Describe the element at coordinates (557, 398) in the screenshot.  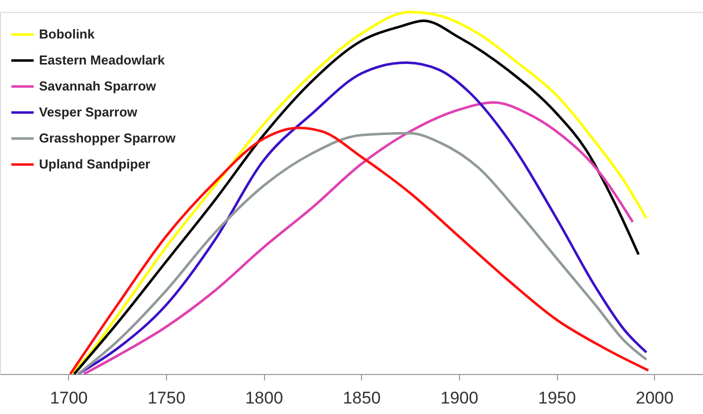
I see `x-tick-label: 1950` at that location.